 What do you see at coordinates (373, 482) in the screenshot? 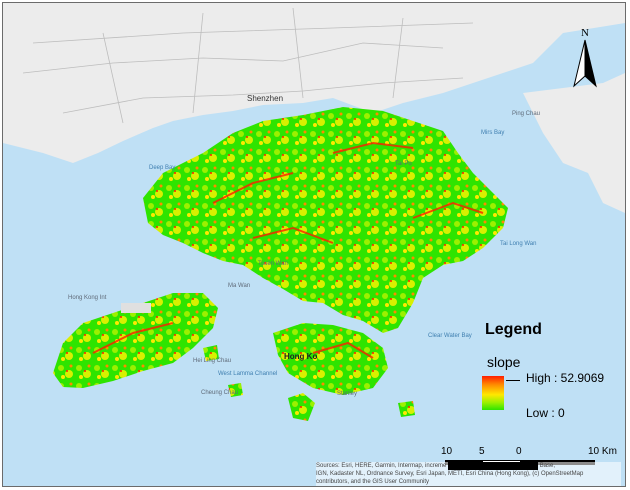
I see `attribution-line-3: contributors, and the GIS User Community` at bounding box center [373, 482].